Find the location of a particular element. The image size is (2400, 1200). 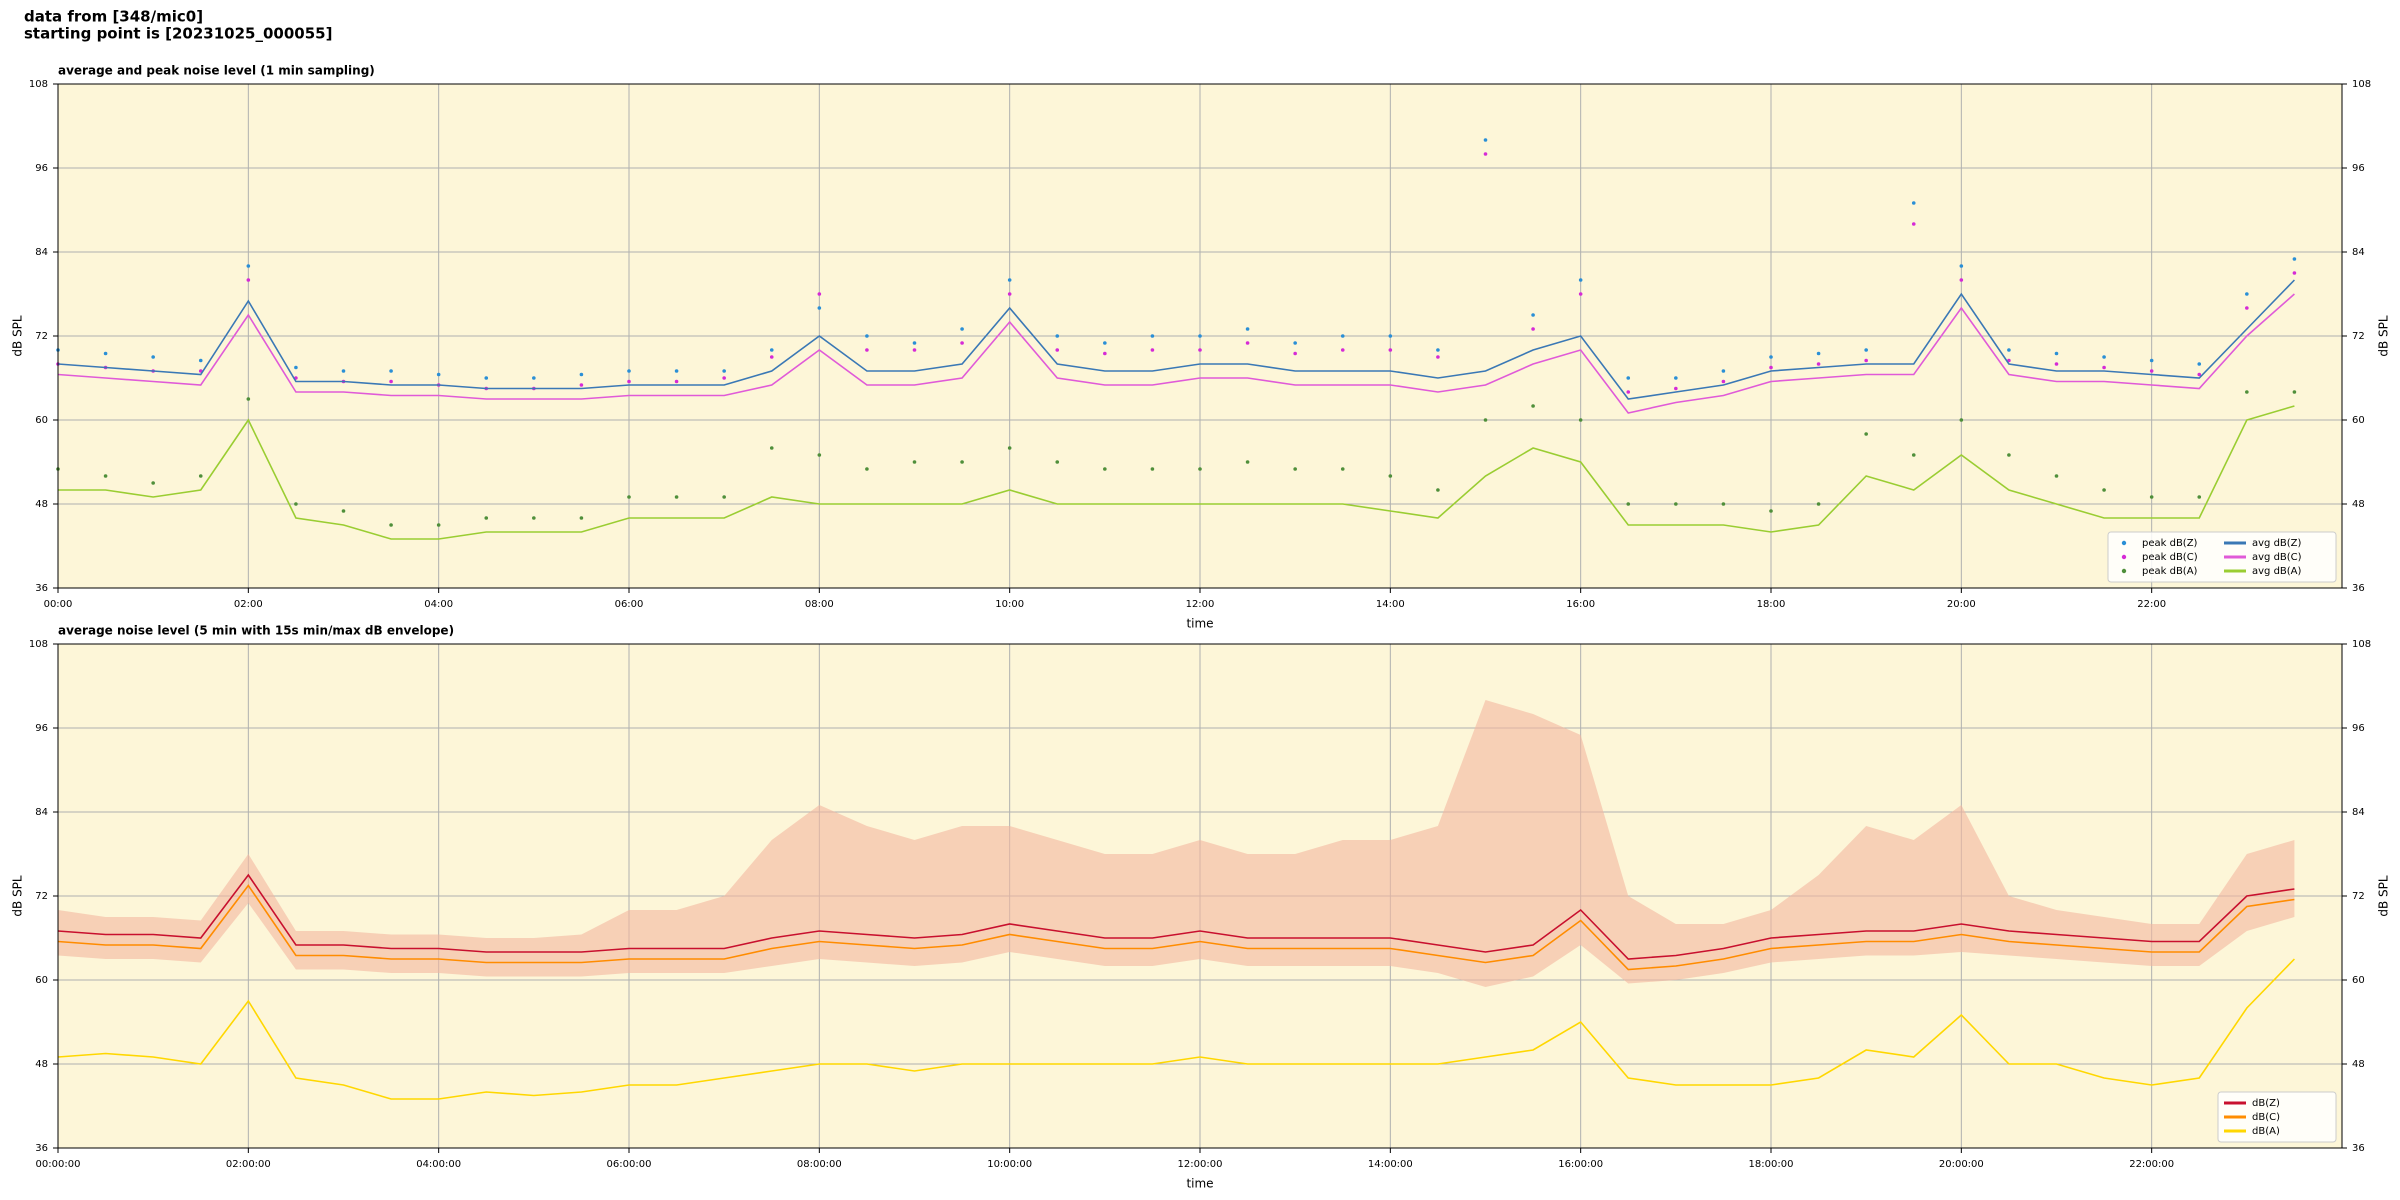

legend-label: avg dB(Z) is located at coordinates (2277, 543).